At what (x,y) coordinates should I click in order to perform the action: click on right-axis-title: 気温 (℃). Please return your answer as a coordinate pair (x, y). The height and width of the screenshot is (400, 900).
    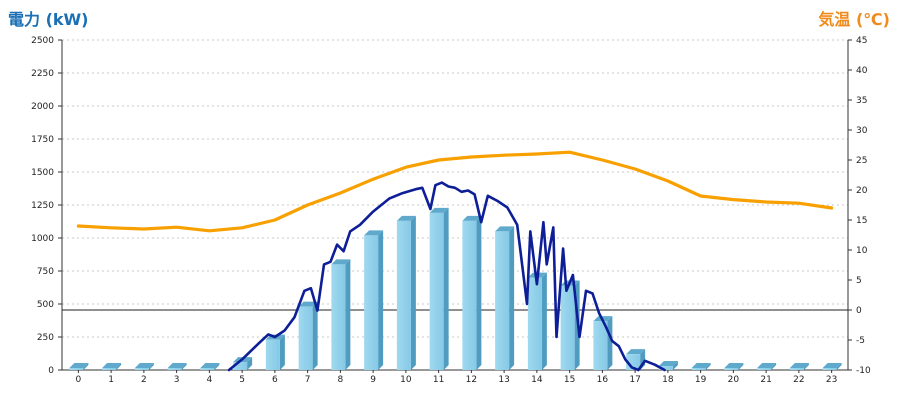
    Looking at the image, I should click on (854, 19).